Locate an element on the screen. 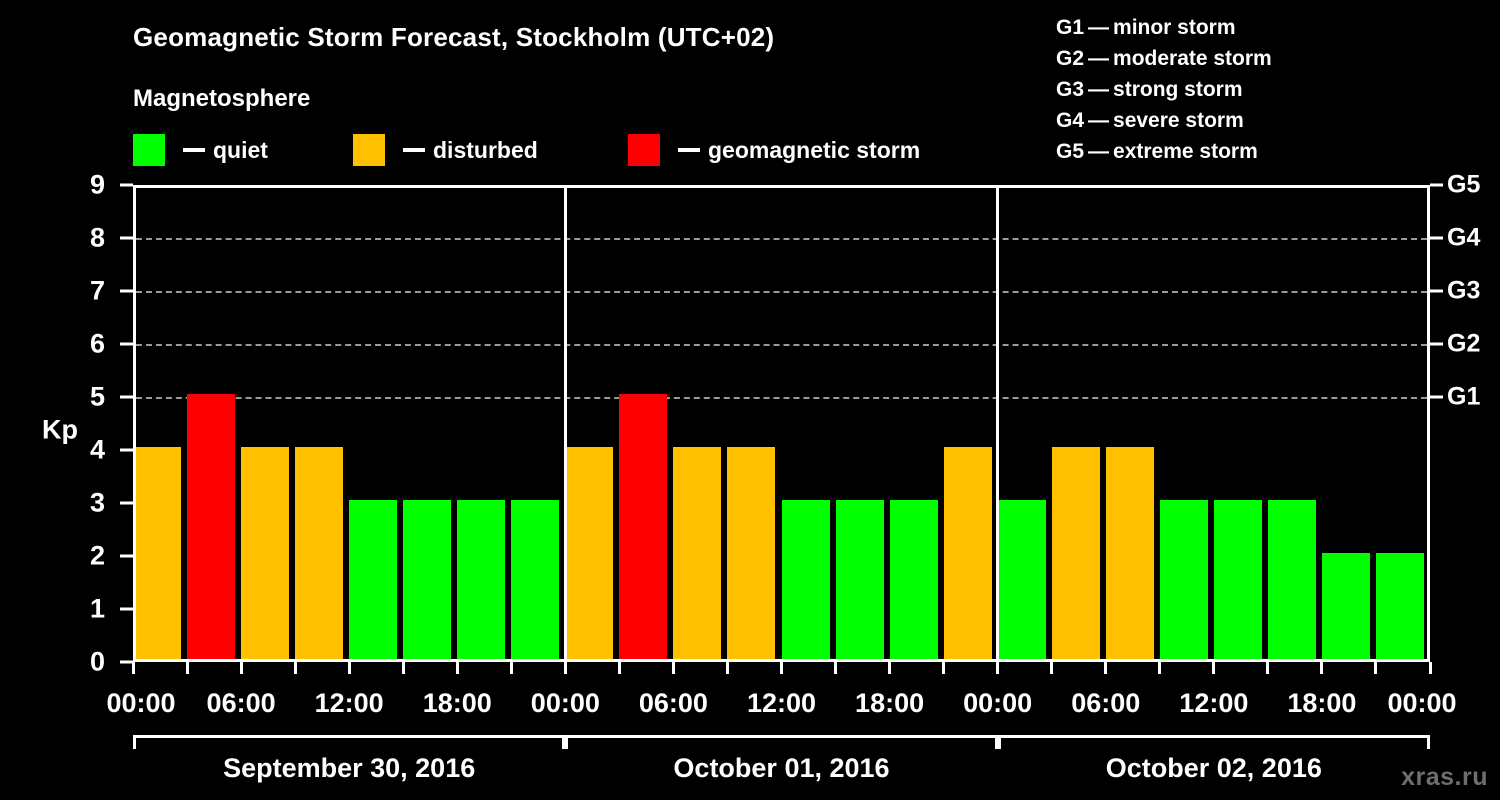 This screenshot has width=1500, height=800. g-legend-description: minor storm is located at coordinates (1174, 27).